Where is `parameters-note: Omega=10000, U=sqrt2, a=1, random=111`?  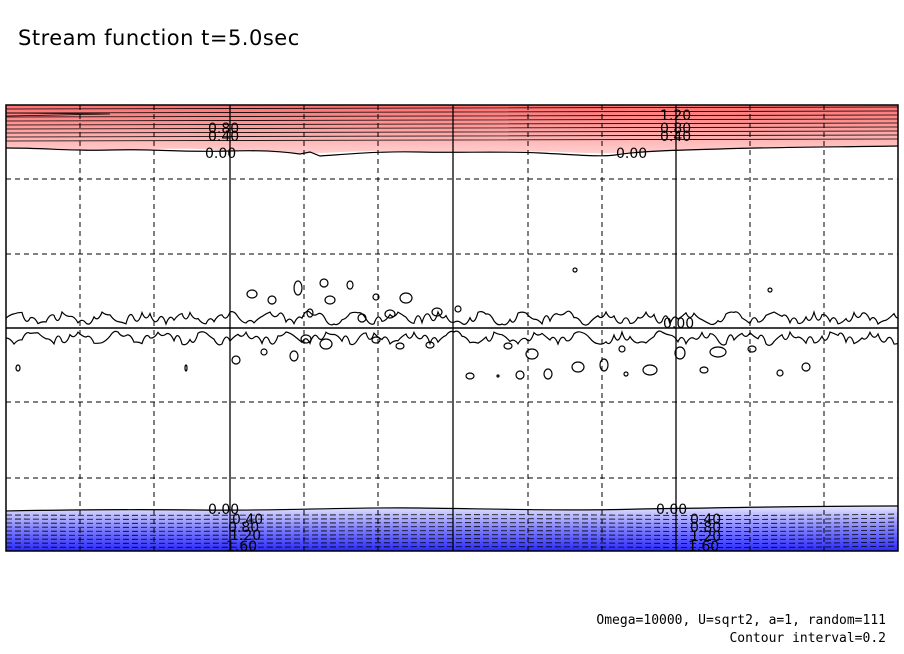 parameters-note: Omega=10000, U=sqrt2, a=1, random=111 is located at coordinates (741, 620).